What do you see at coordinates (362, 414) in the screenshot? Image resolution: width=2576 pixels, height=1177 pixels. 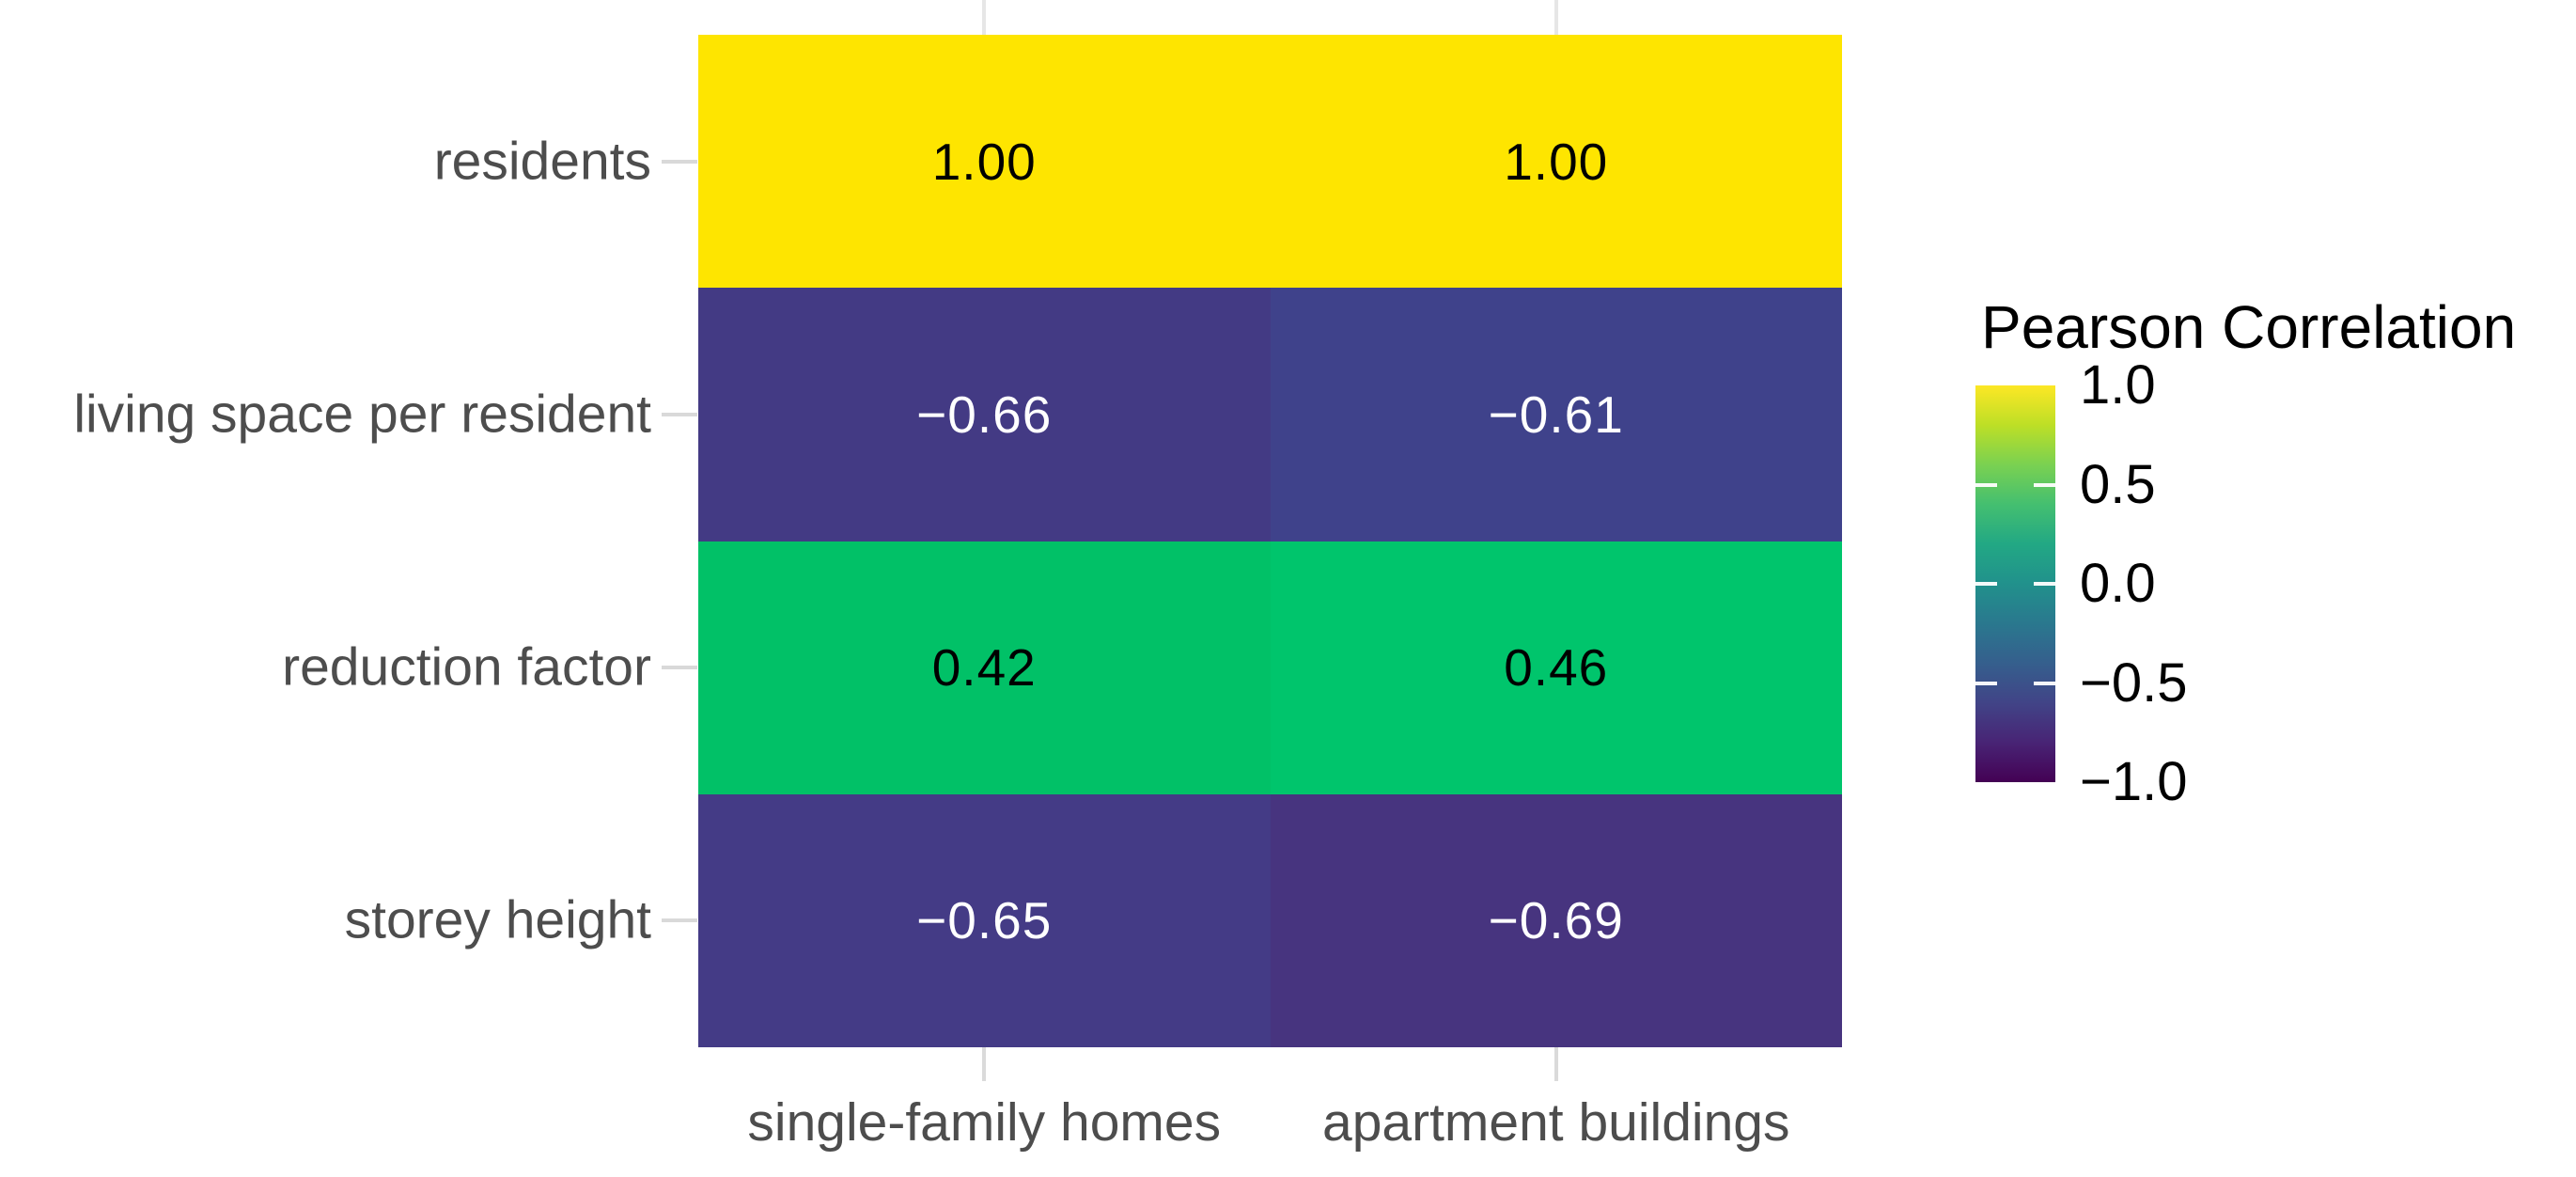 I see `y-axis-label: living space per resident` at bounding box center [362, 414].